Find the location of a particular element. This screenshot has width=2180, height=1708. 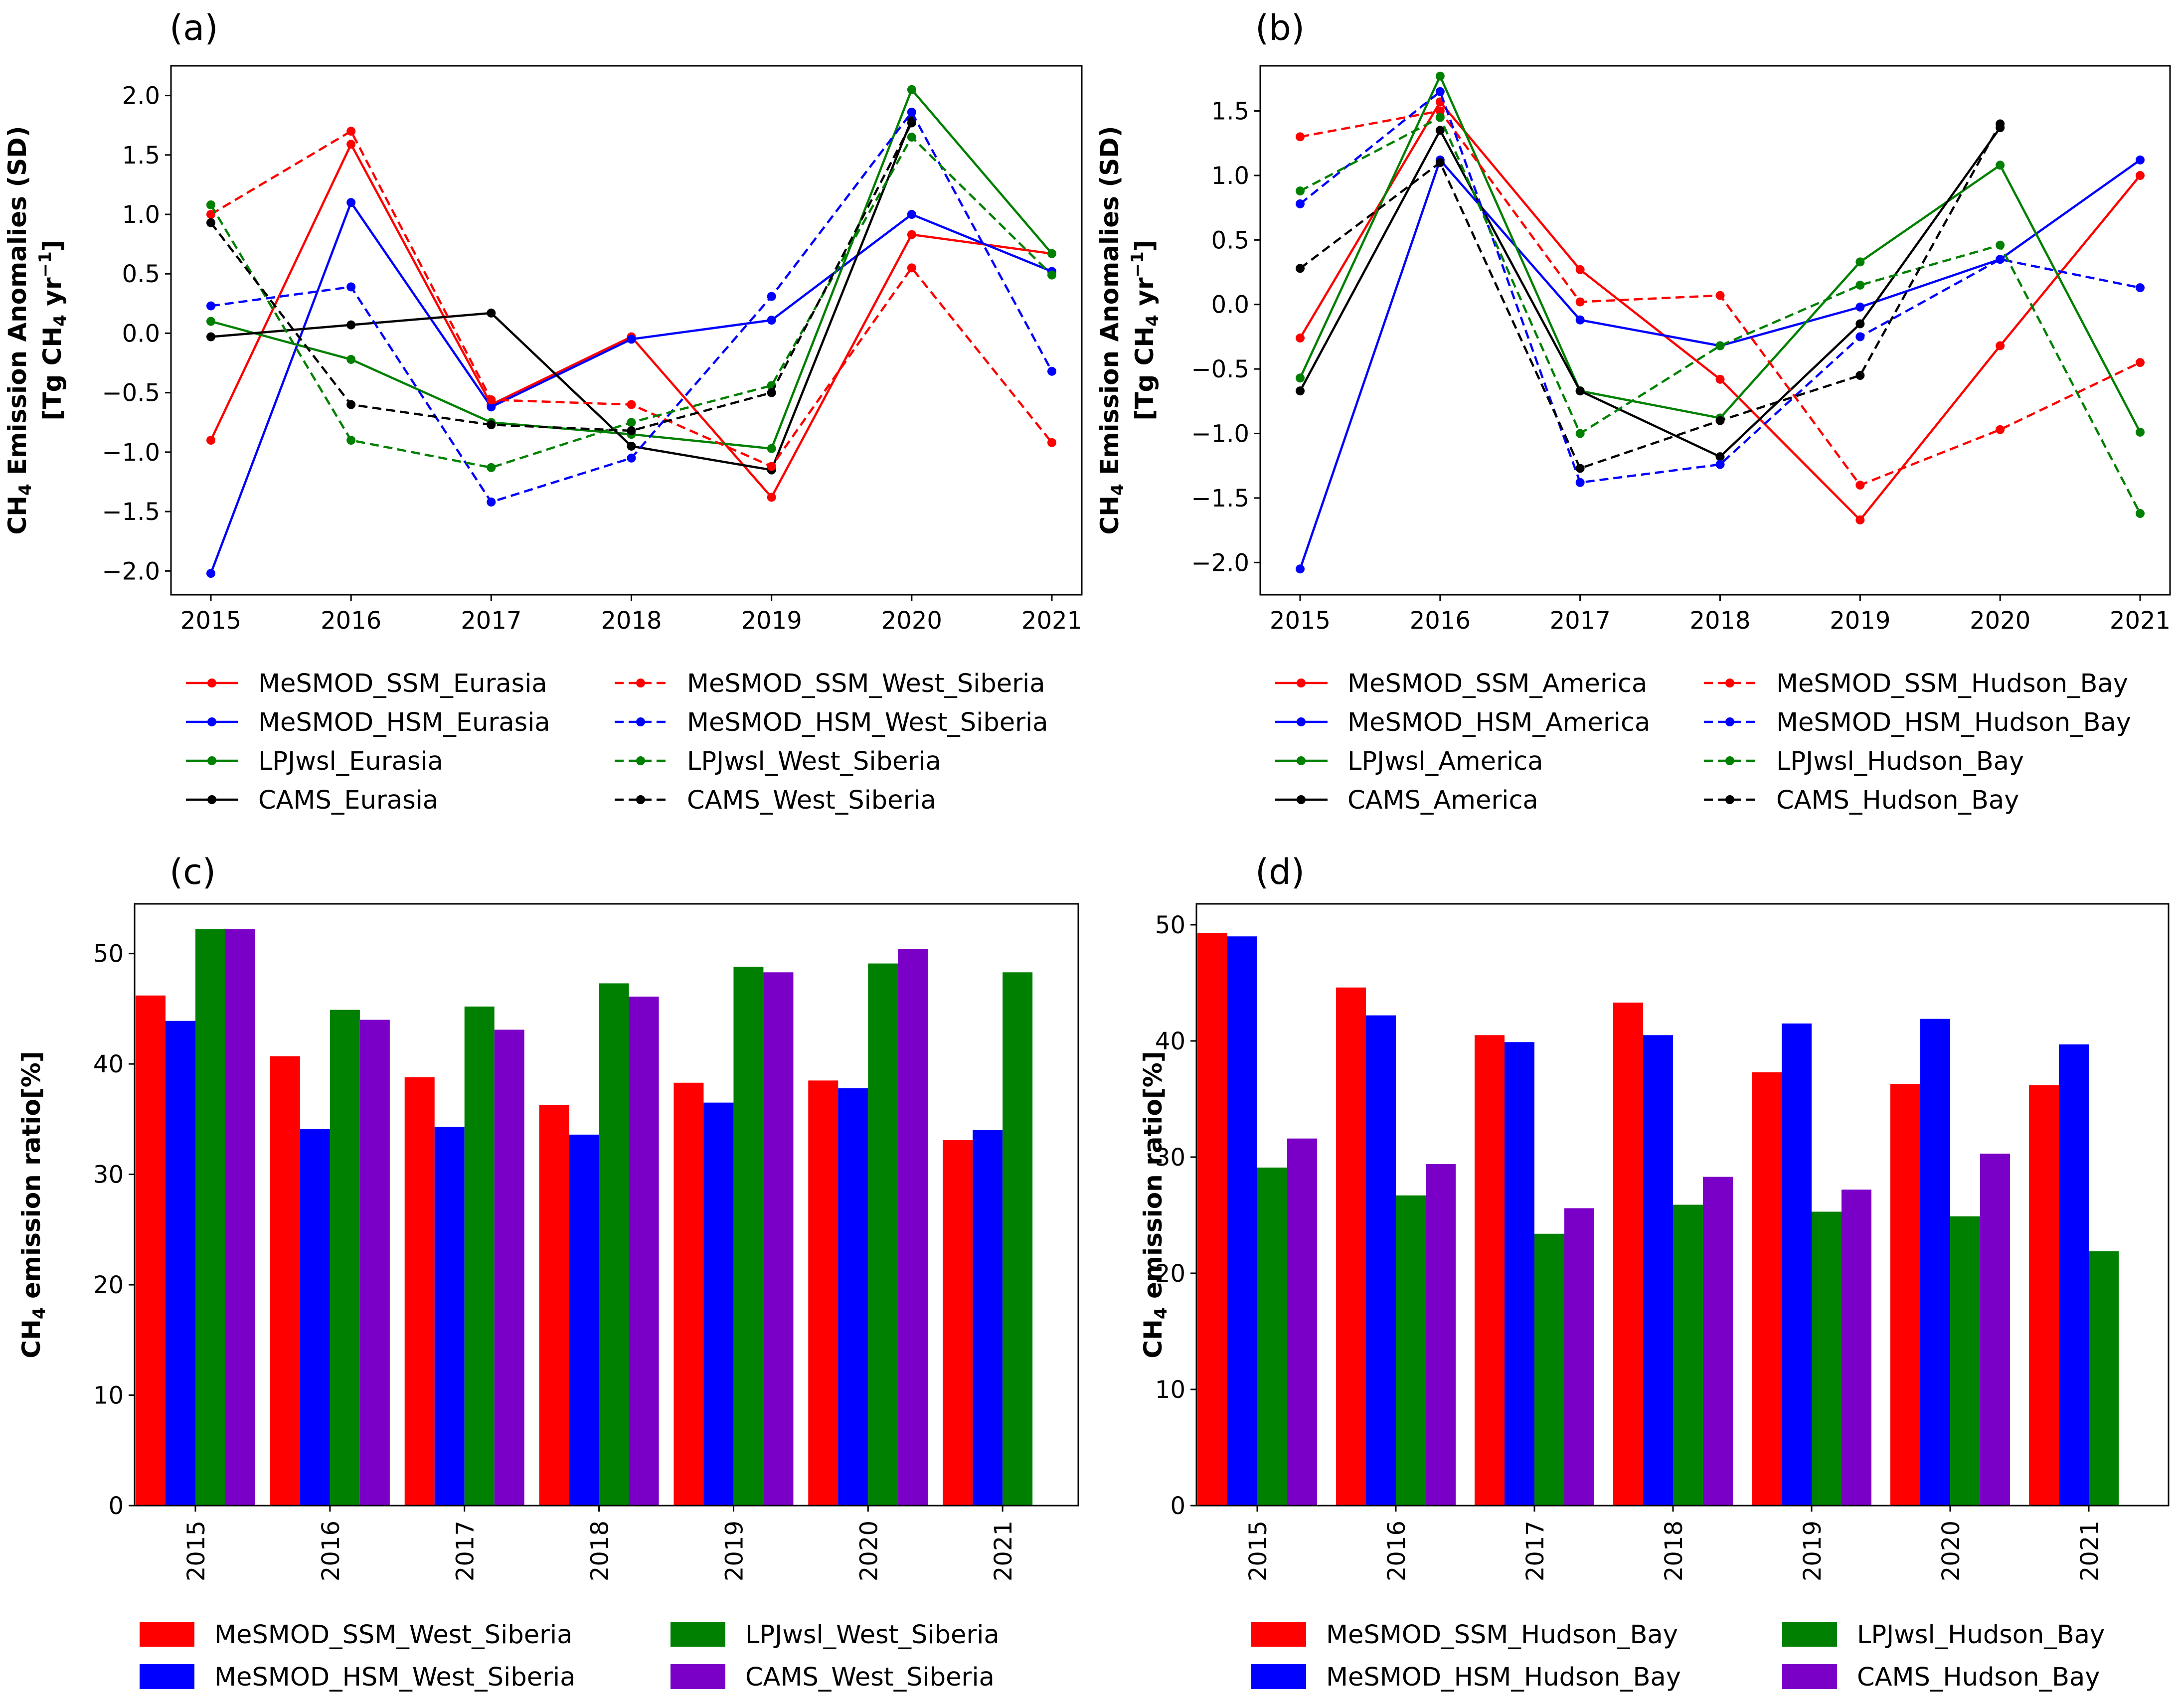

legend-item: MeSMOD_HSM_Eurasia is located at coordinates (368, 723).